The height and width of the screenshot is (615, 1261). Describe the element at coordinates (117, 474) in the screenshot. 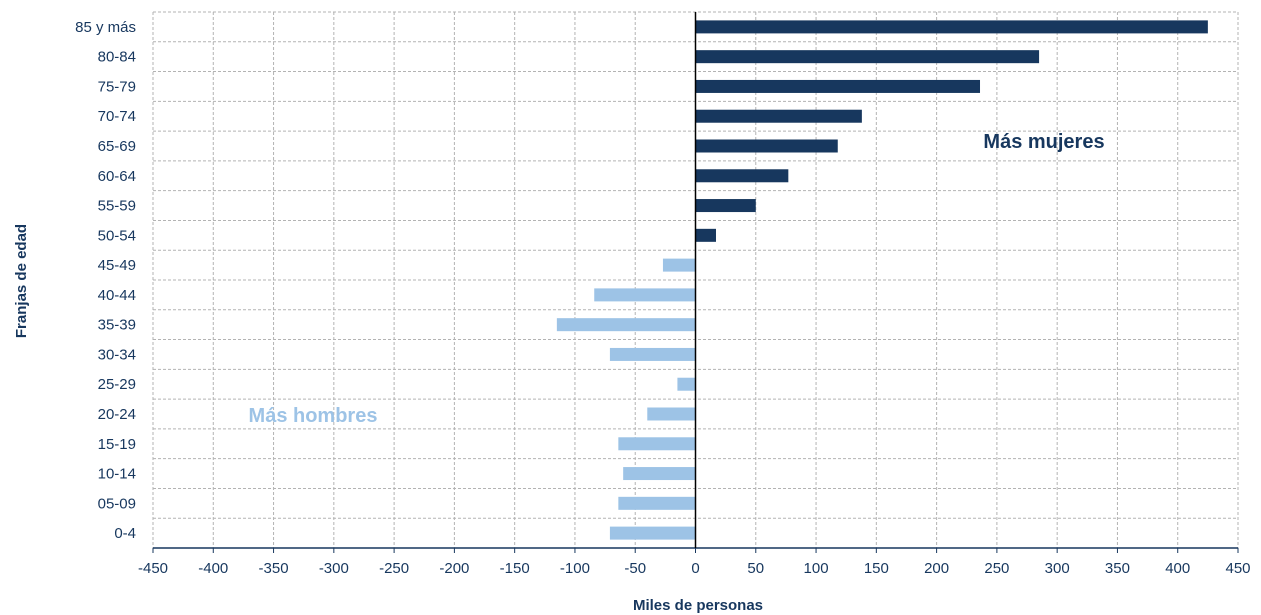

I see `y-tick-label: 10-14` at that location.